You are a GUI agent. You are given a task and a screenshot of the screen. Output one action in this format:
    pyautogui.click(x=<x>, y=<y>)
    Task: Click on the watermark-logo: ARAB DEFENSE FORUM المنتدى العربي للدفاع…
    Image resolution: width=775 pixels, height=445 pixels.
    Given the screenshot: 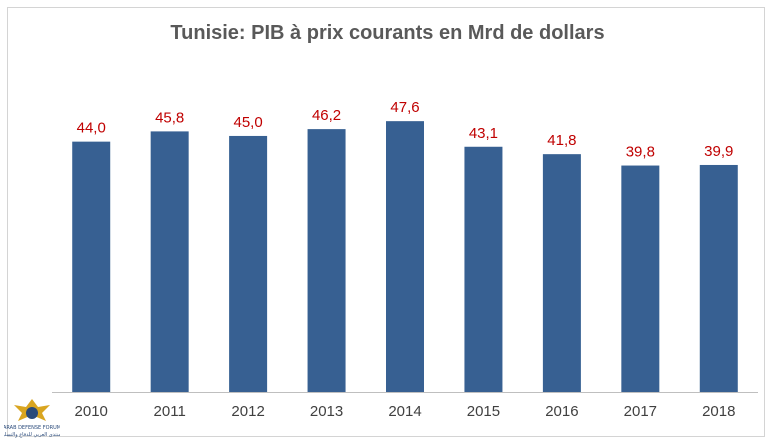 What is the action you would take?
    pyautogui.click(x=32, y=418)
    